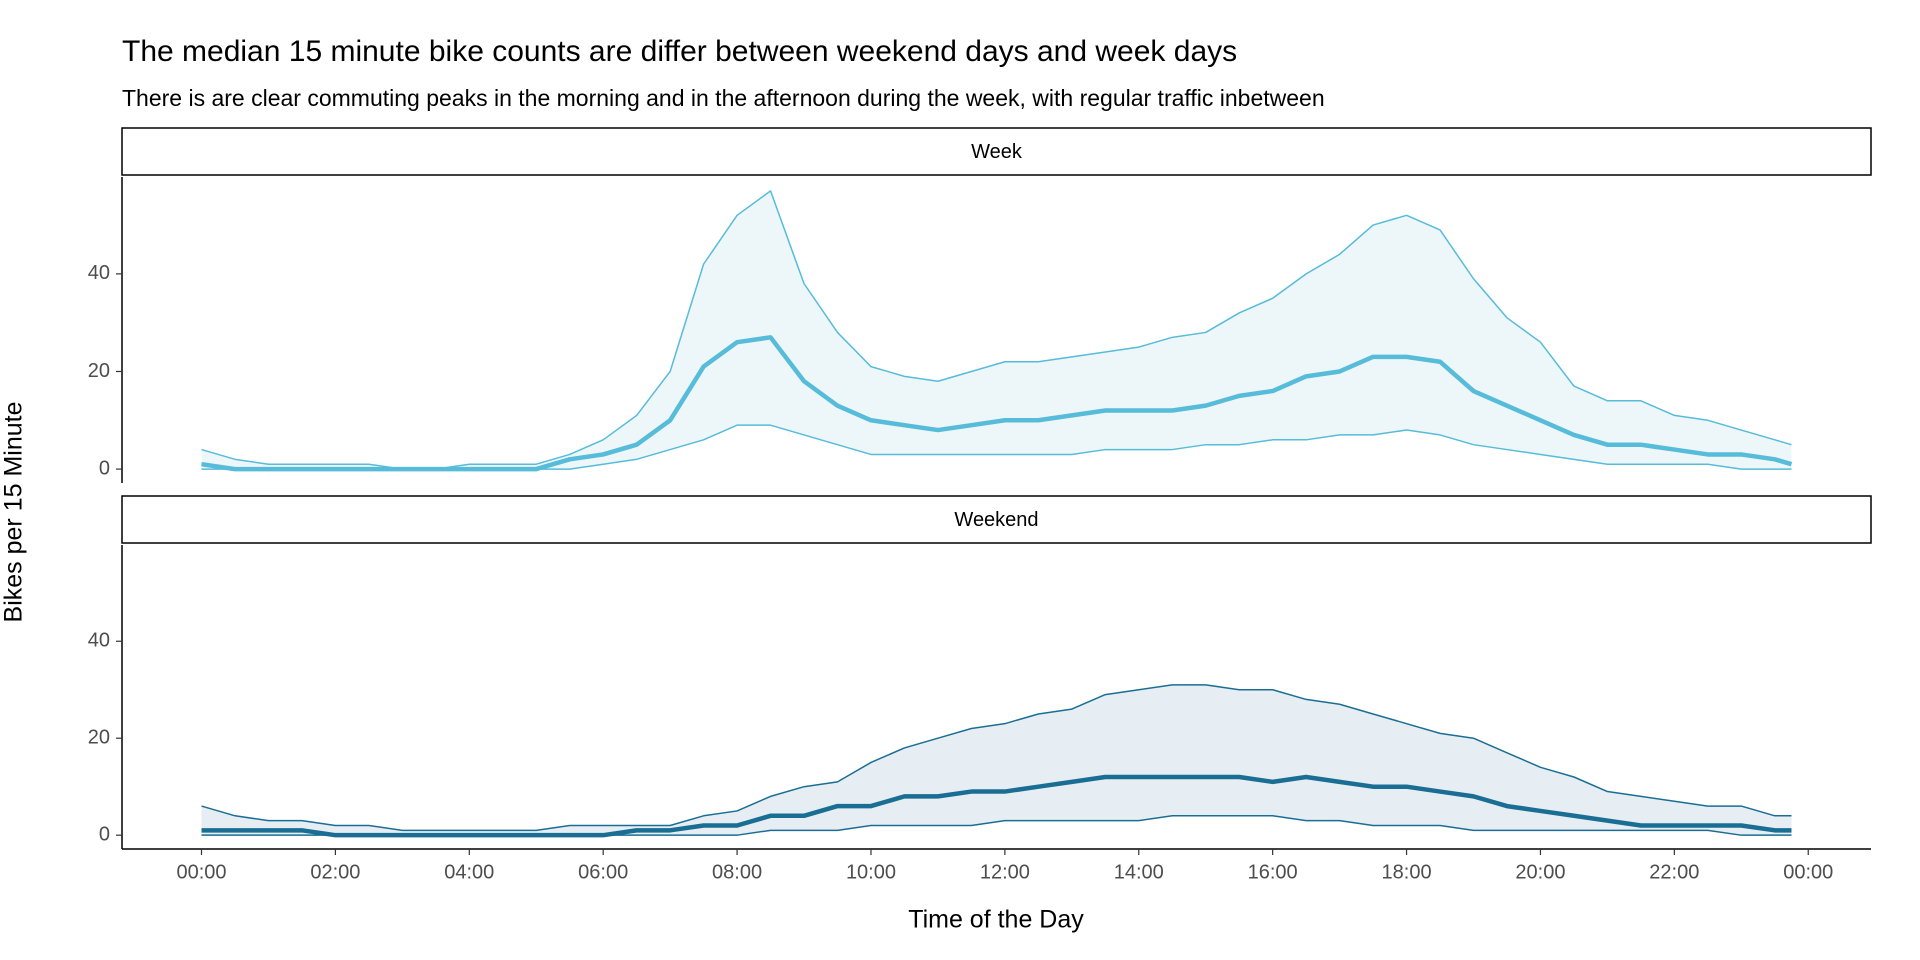 The width and height of the screenshot is (1920, 960). Describe the element at coordinates (1005, 872) in the screenshot. I see `x-tick-label: 12:00` at that location.